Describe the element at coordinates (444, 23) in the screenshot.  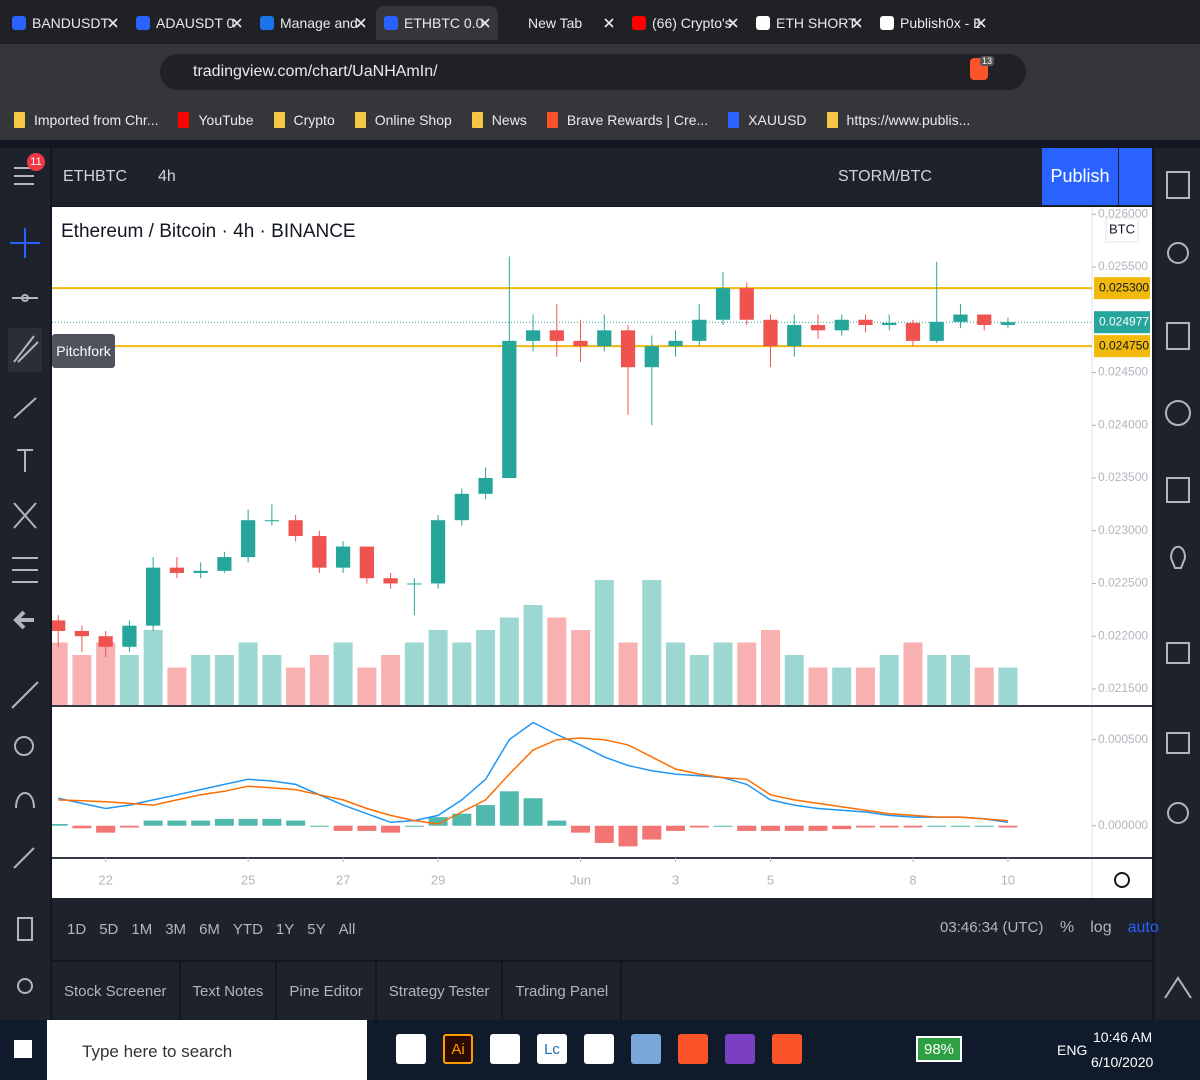
I see `tab-title: ETHBTC 0.0249` at that location.